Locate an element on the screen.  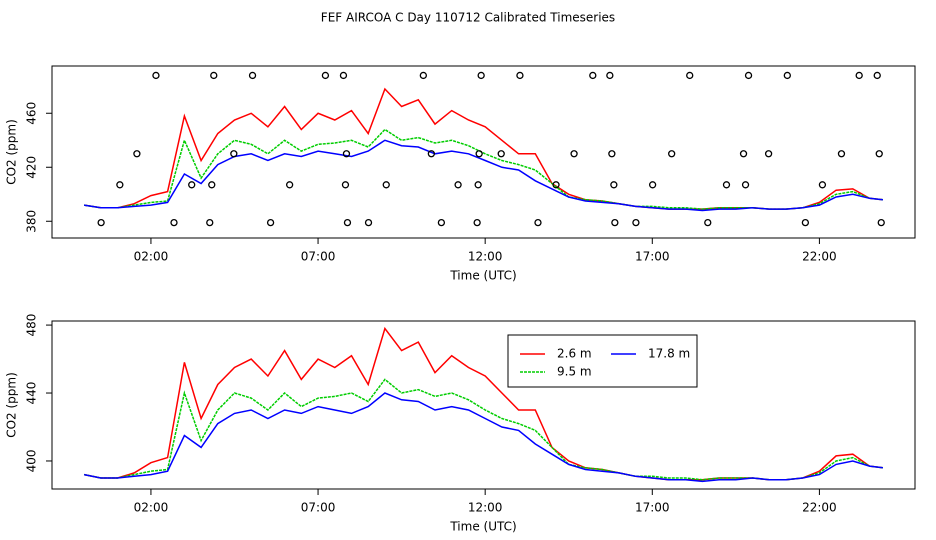
y-tick-label: 420 is located at coordinates (32, 167).